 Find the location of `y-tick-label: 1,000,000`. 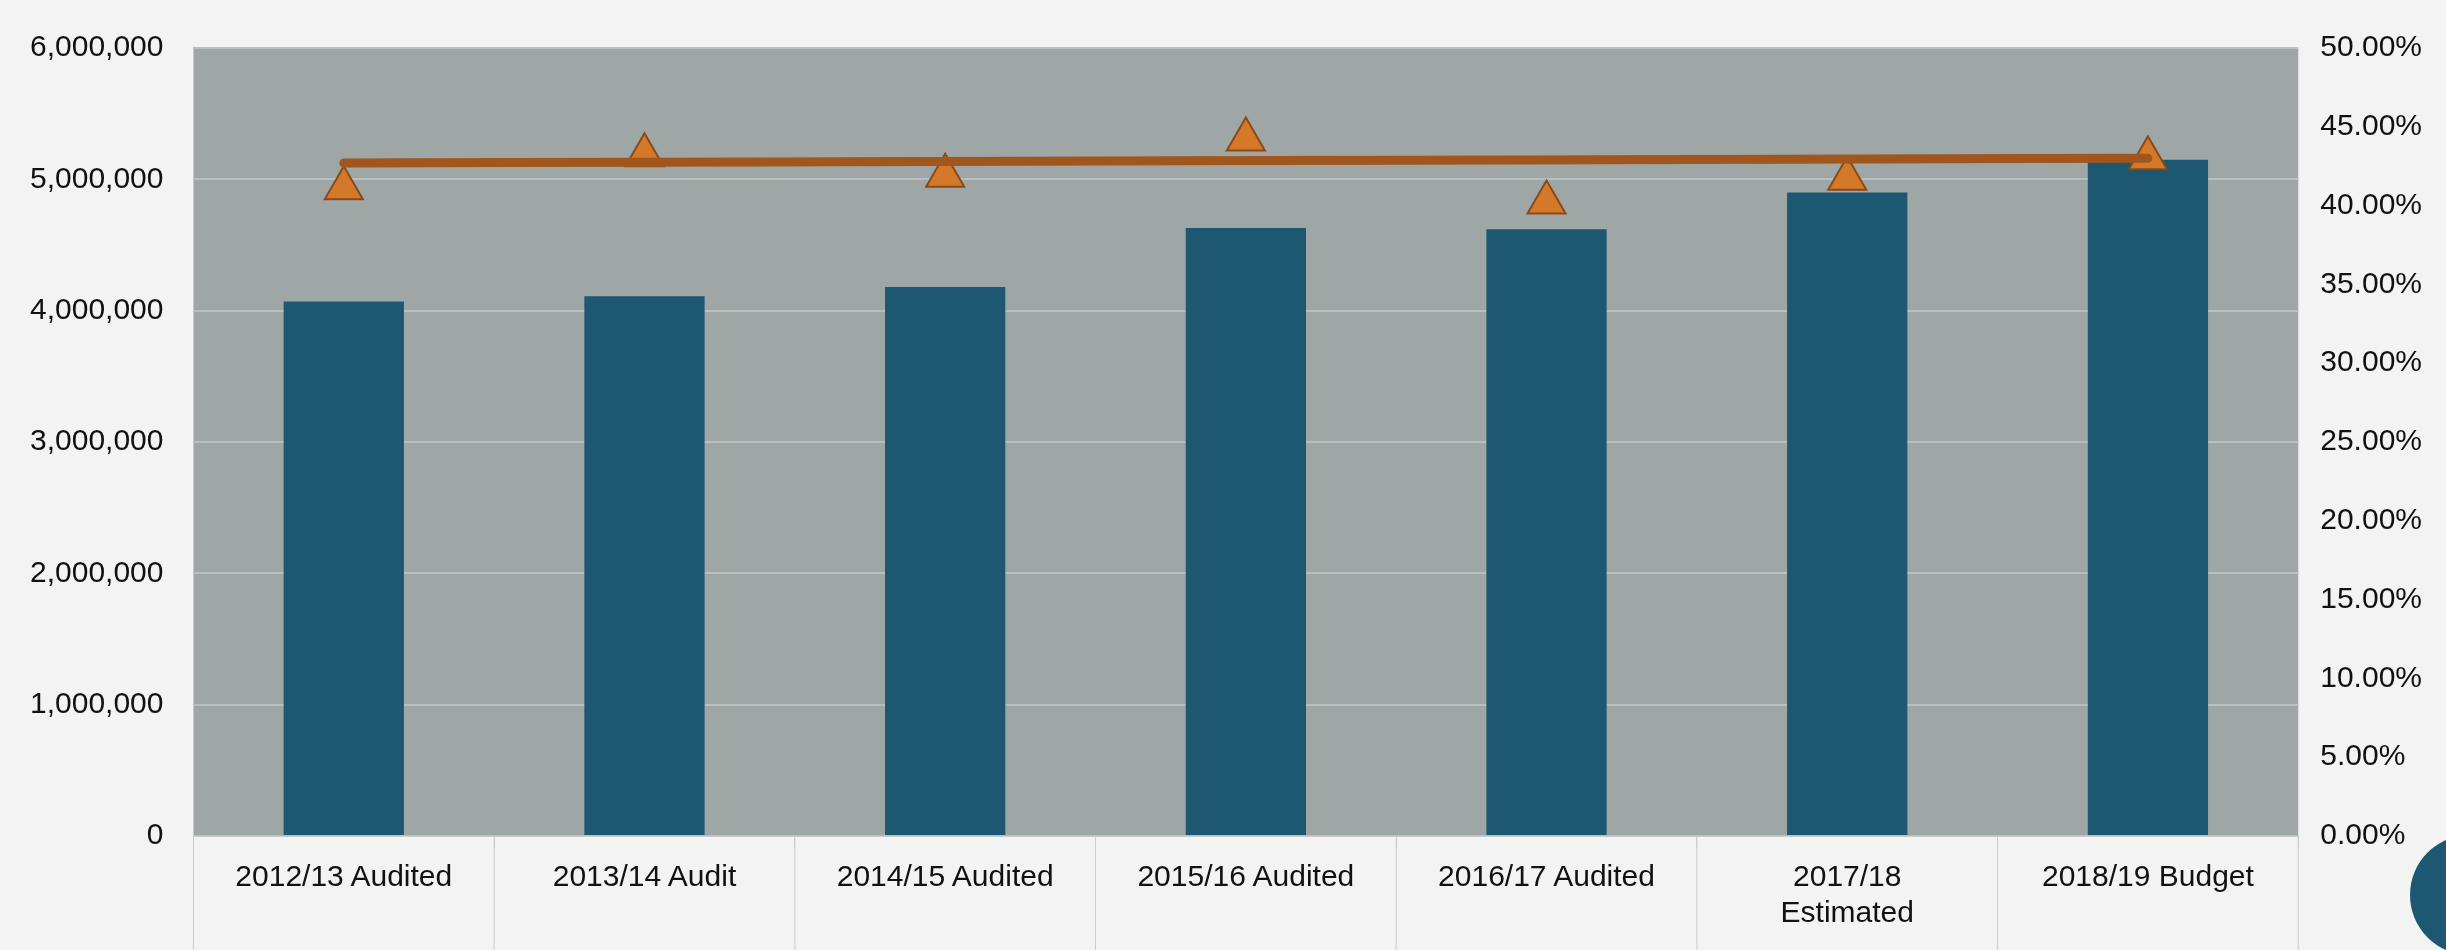

y-tick-label: 1,000,000 is located at coordinates (96, 702).